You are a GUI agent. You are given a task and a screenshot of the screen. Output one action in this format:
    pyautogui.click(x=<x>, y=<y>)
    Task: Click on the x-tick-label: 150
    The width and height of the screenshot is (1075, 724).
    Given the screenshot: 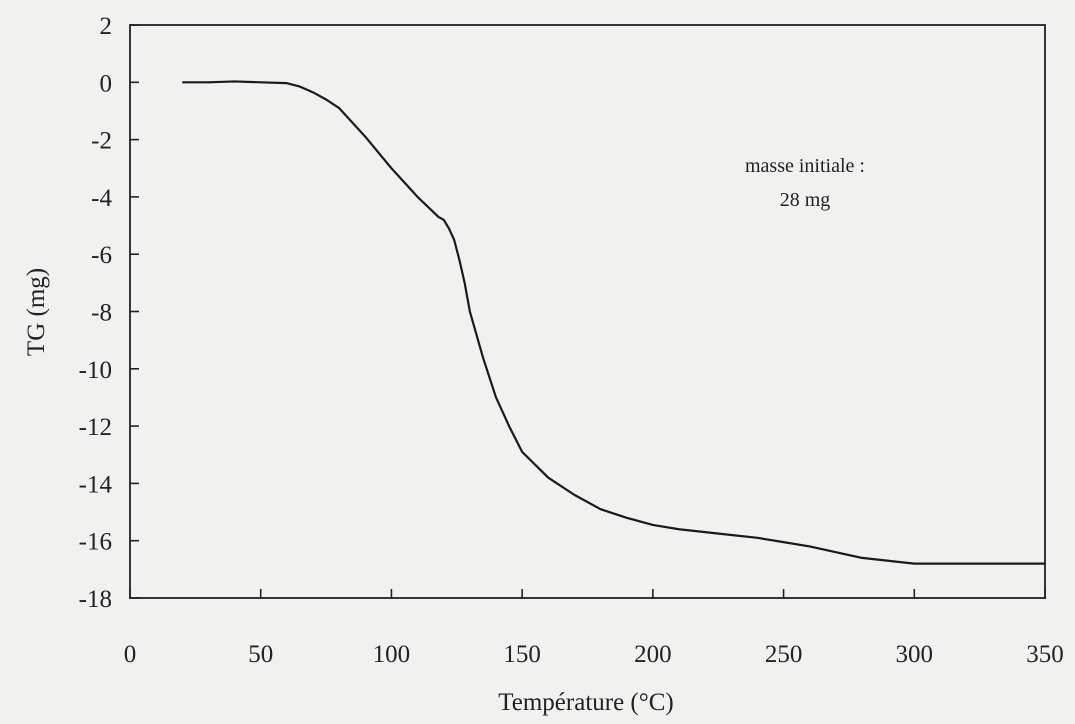 What is the action you would take?
    pyautogui.click(x=522, y=654)
    